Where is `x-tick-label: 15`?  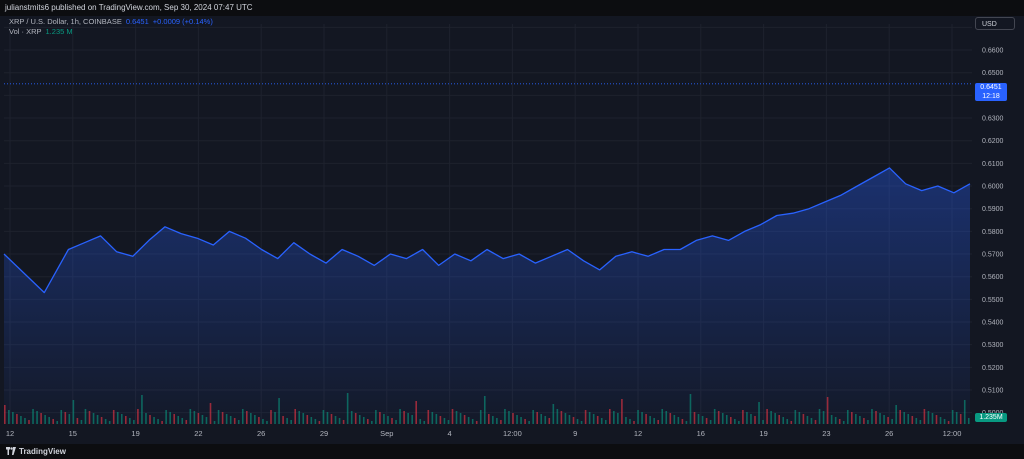
x-tick-label: 15 is located at coordinates (73, 433).